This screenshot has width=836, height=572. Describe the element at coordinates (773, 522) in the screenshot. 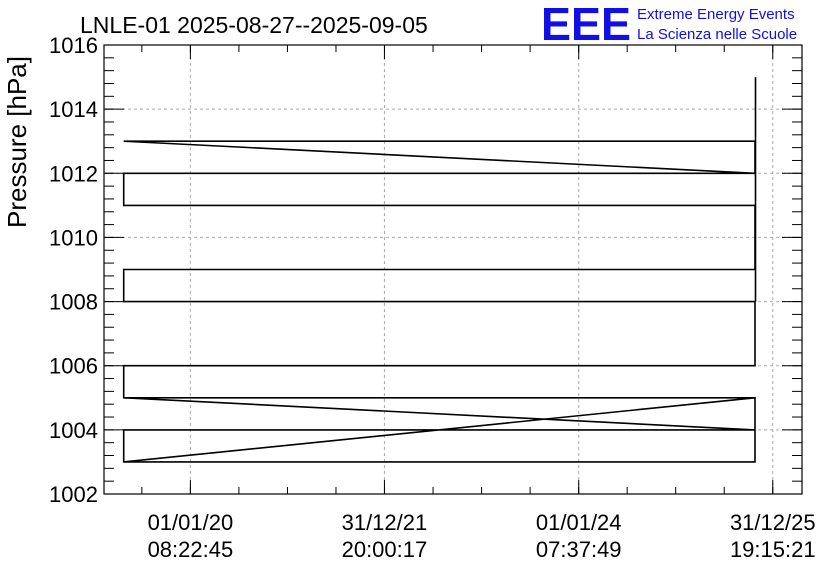

I see `x-tick-label-date: 31/12/25` at that location.